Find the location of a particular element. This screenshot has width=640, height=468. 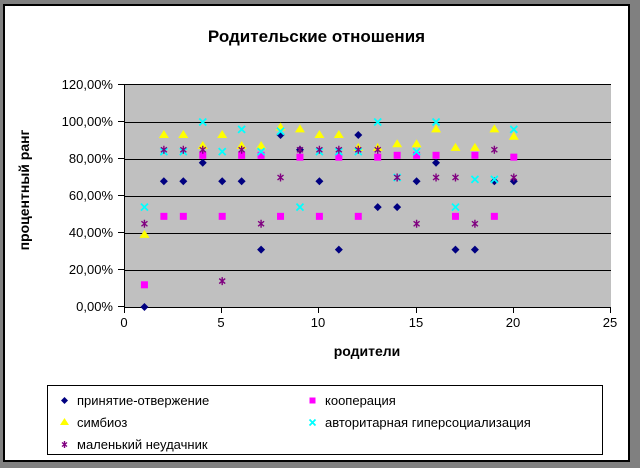

y-axis-tick-label: 100,00% is located at coordinates (87, 121).